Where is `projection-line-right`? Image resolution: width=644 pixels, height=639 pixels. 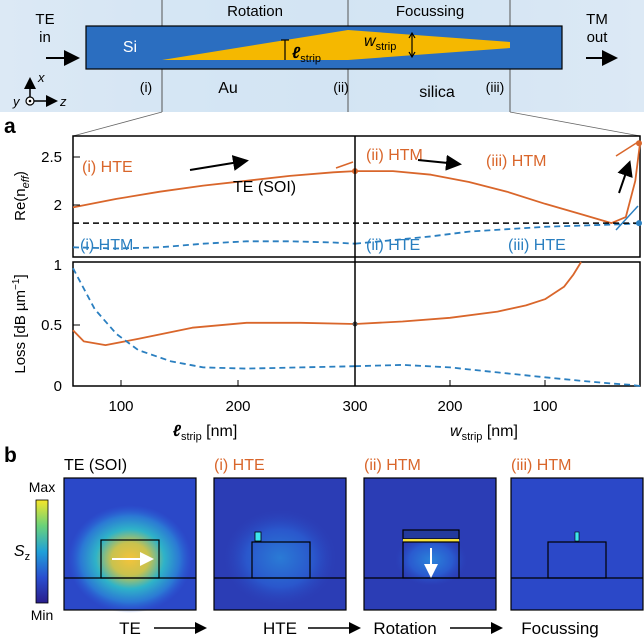 projection-line-right is located at coordinates (575, 124).